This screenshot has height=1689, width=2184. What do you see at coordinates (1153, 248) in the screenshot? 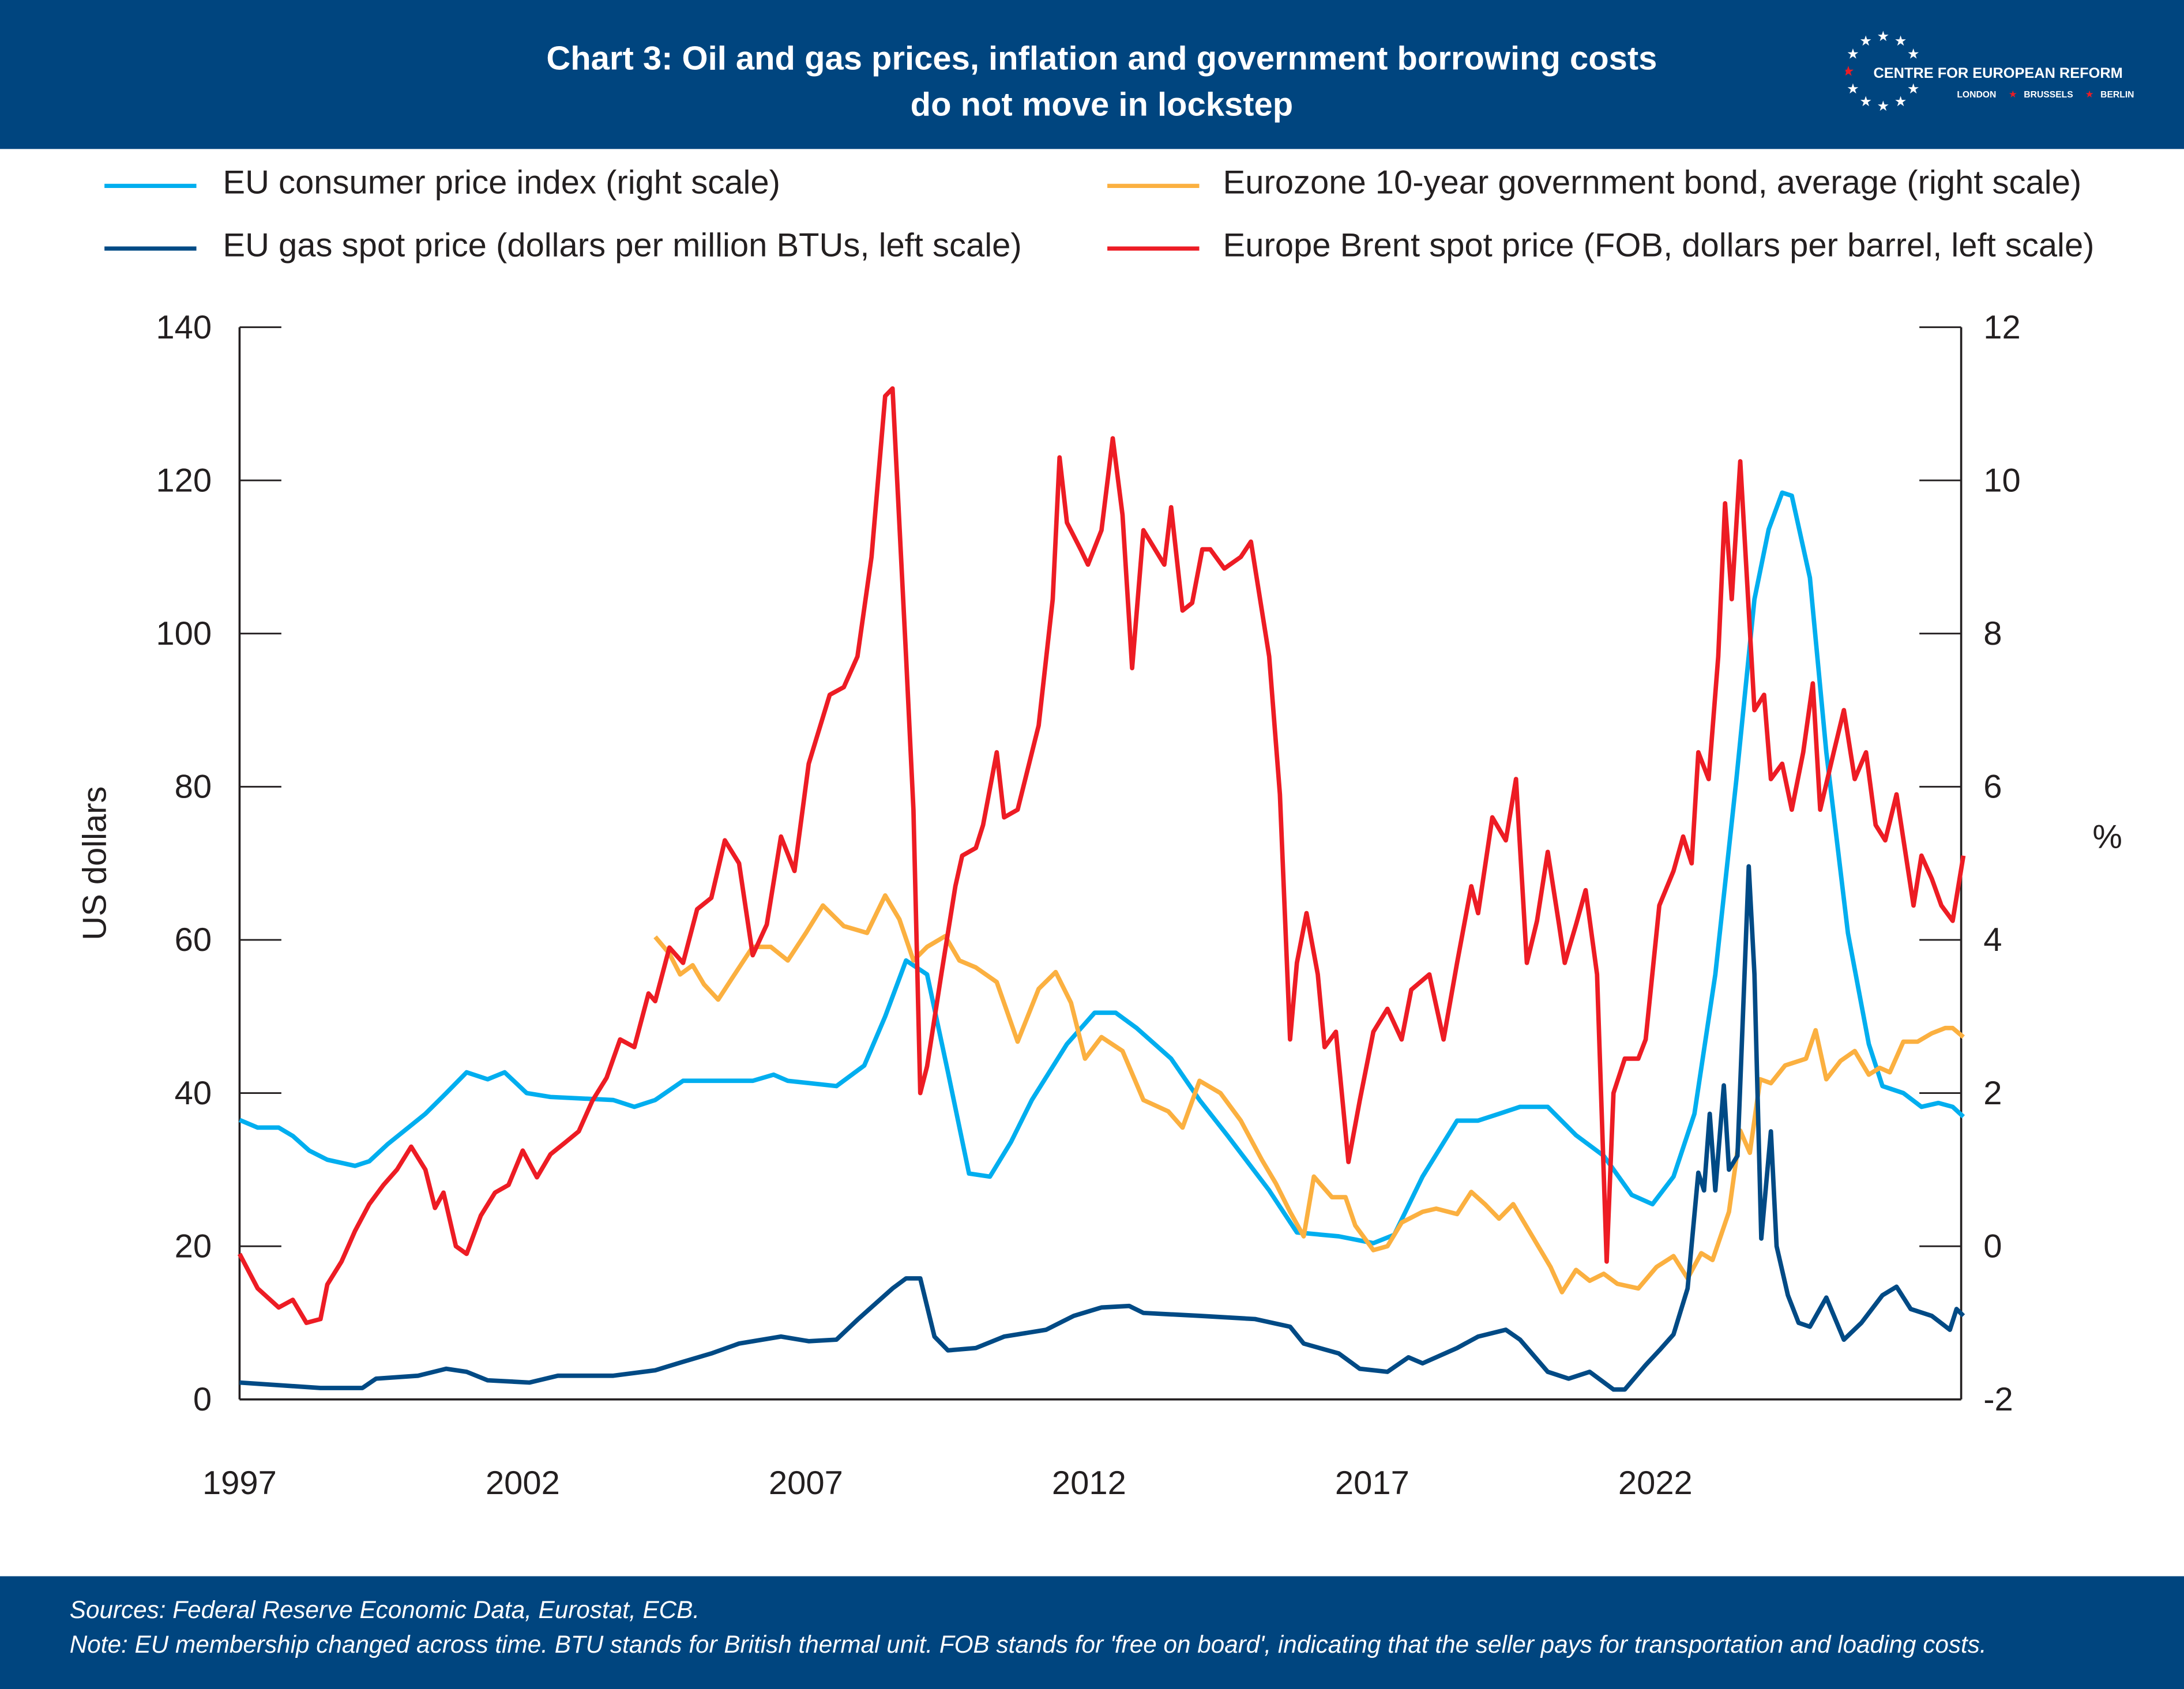
I see `legend-swatch-brent` at bounding box center [1153, 248].